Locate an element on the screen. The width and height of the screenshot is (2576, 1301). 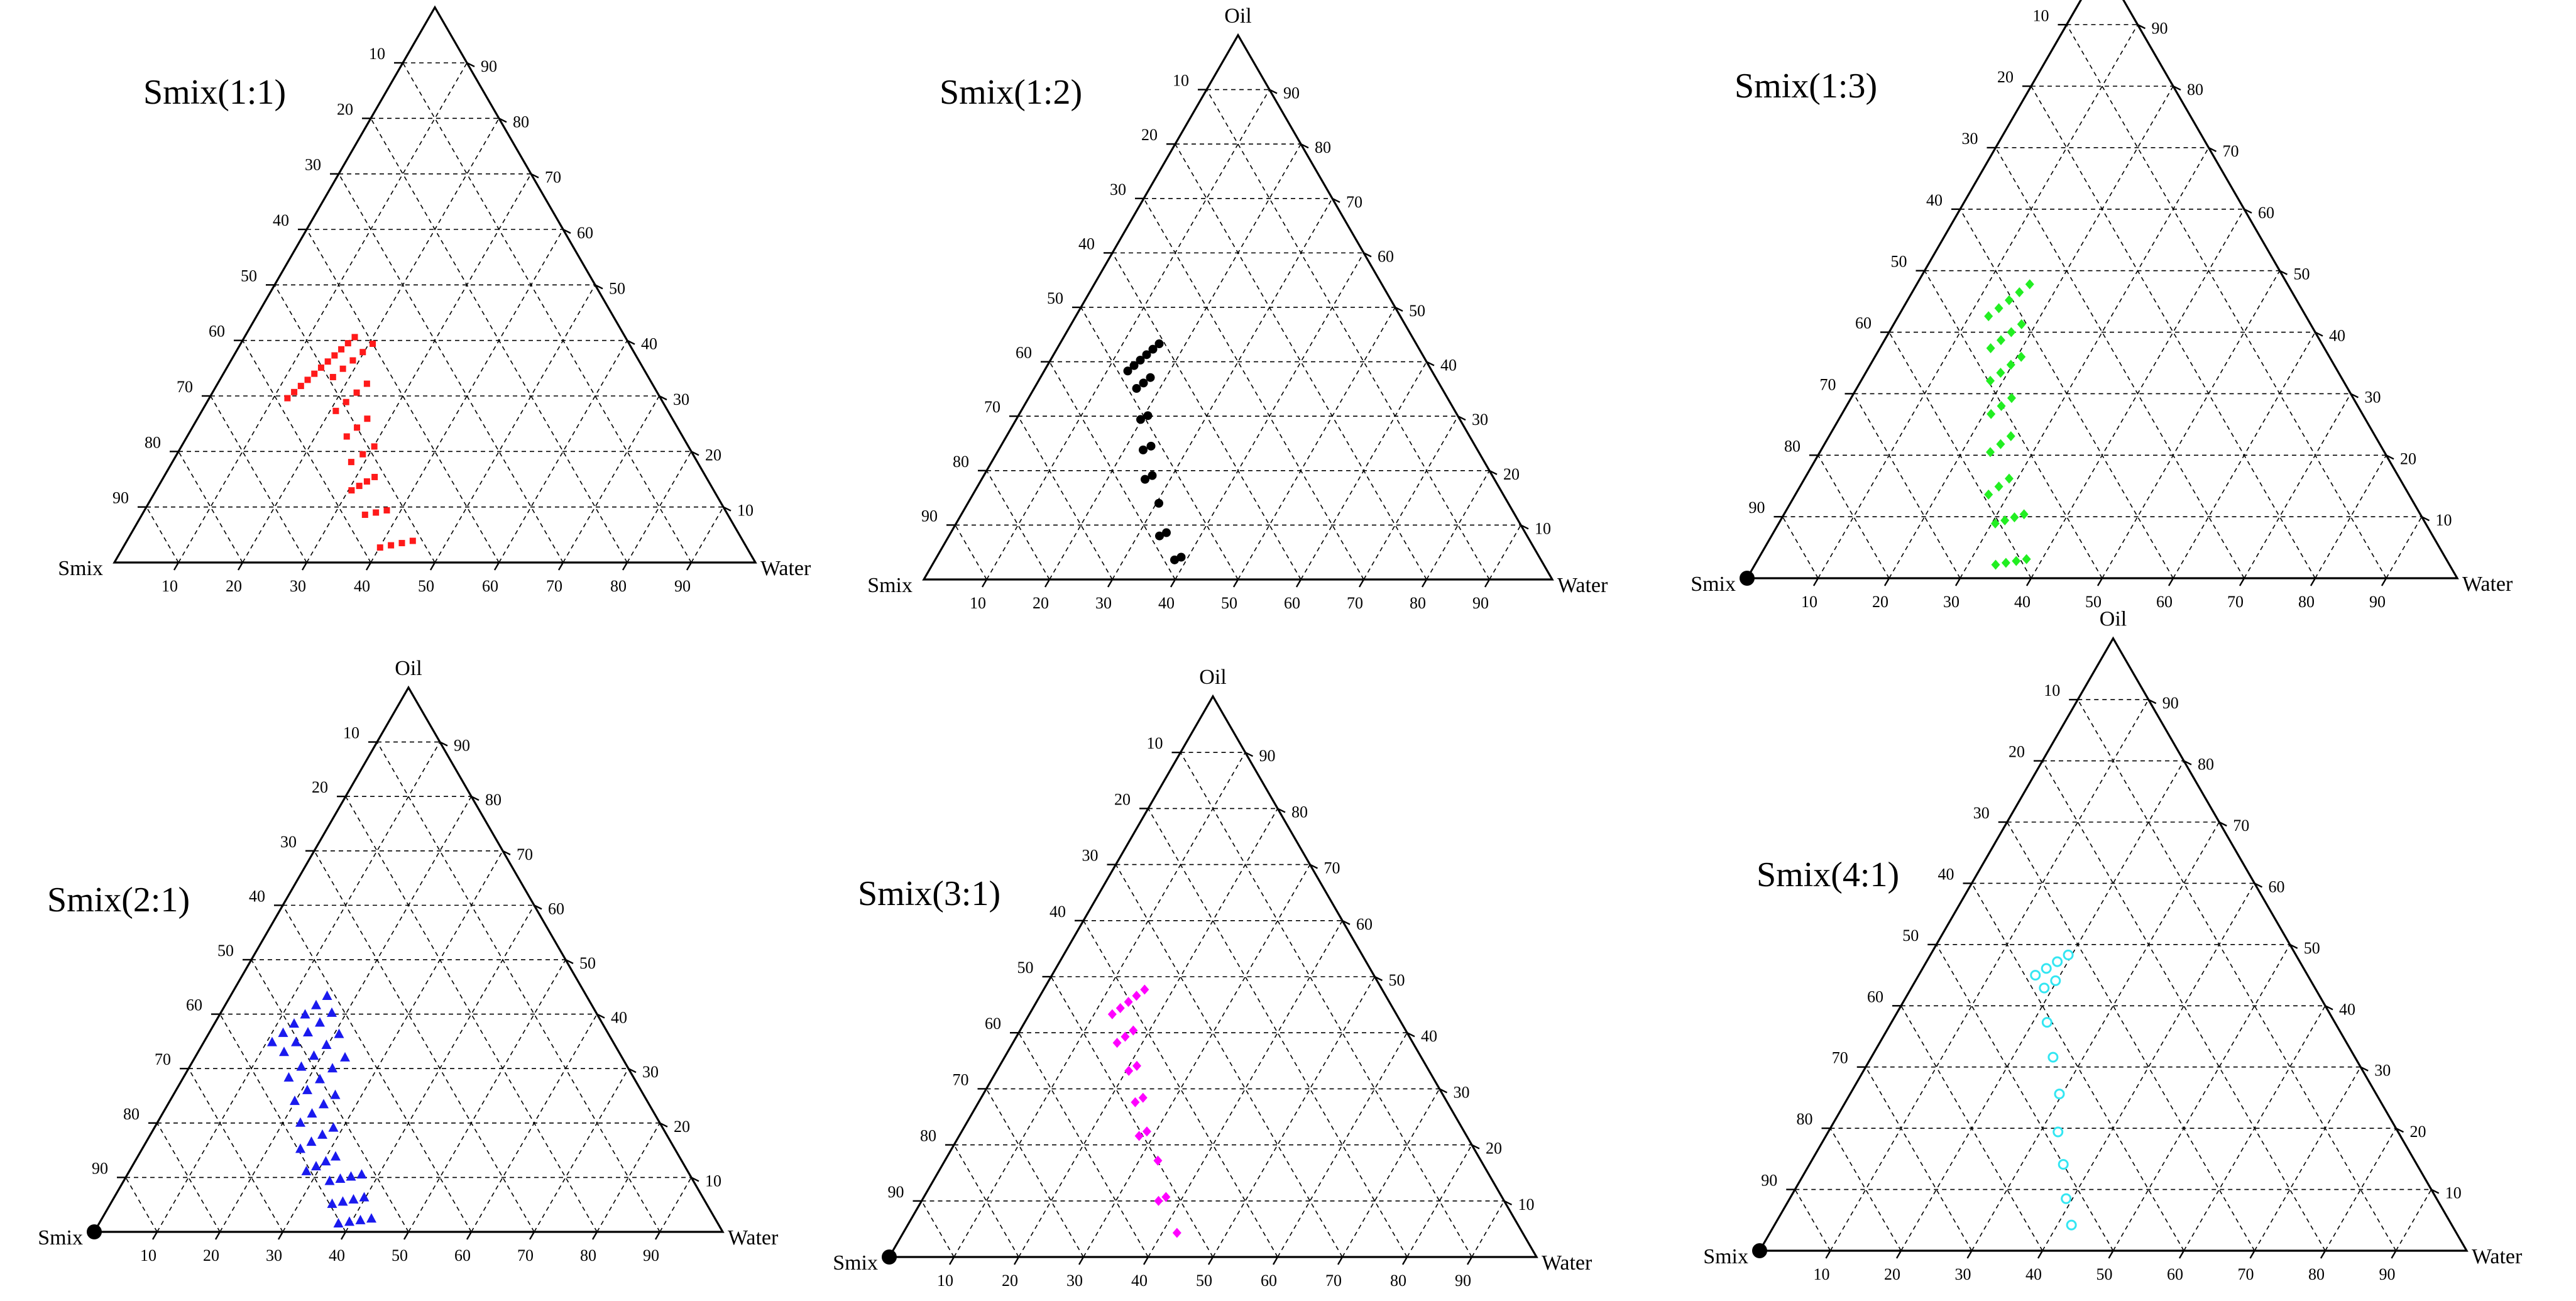
vertex-label-oil: Oil is located at coordinates (1212, 677).